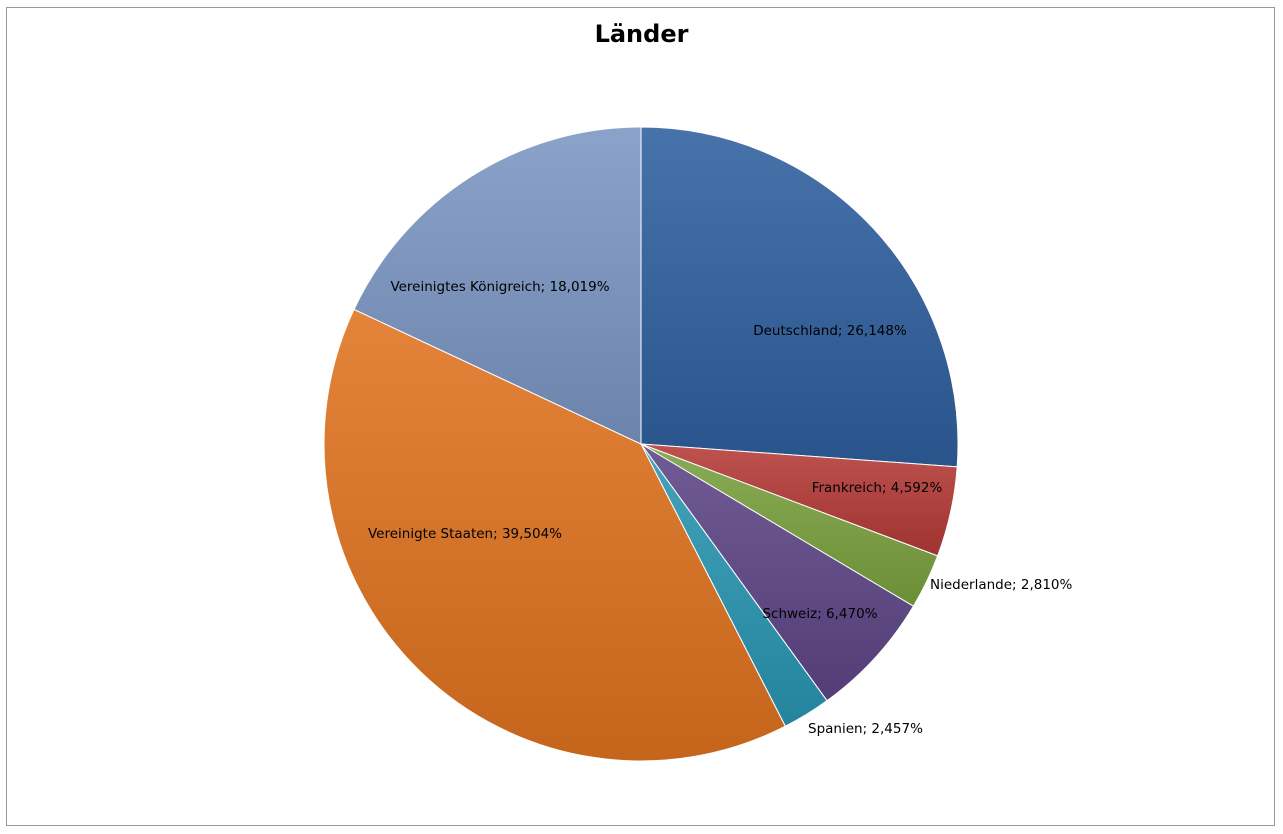 Image resolution: width=1283 pixels, height=834 pixels. What do you see at coordinates (819, 614) in the screenshot?
I see `data-label-schweiz: Schweiz; 6,470%` at bounding box center [819, 614].